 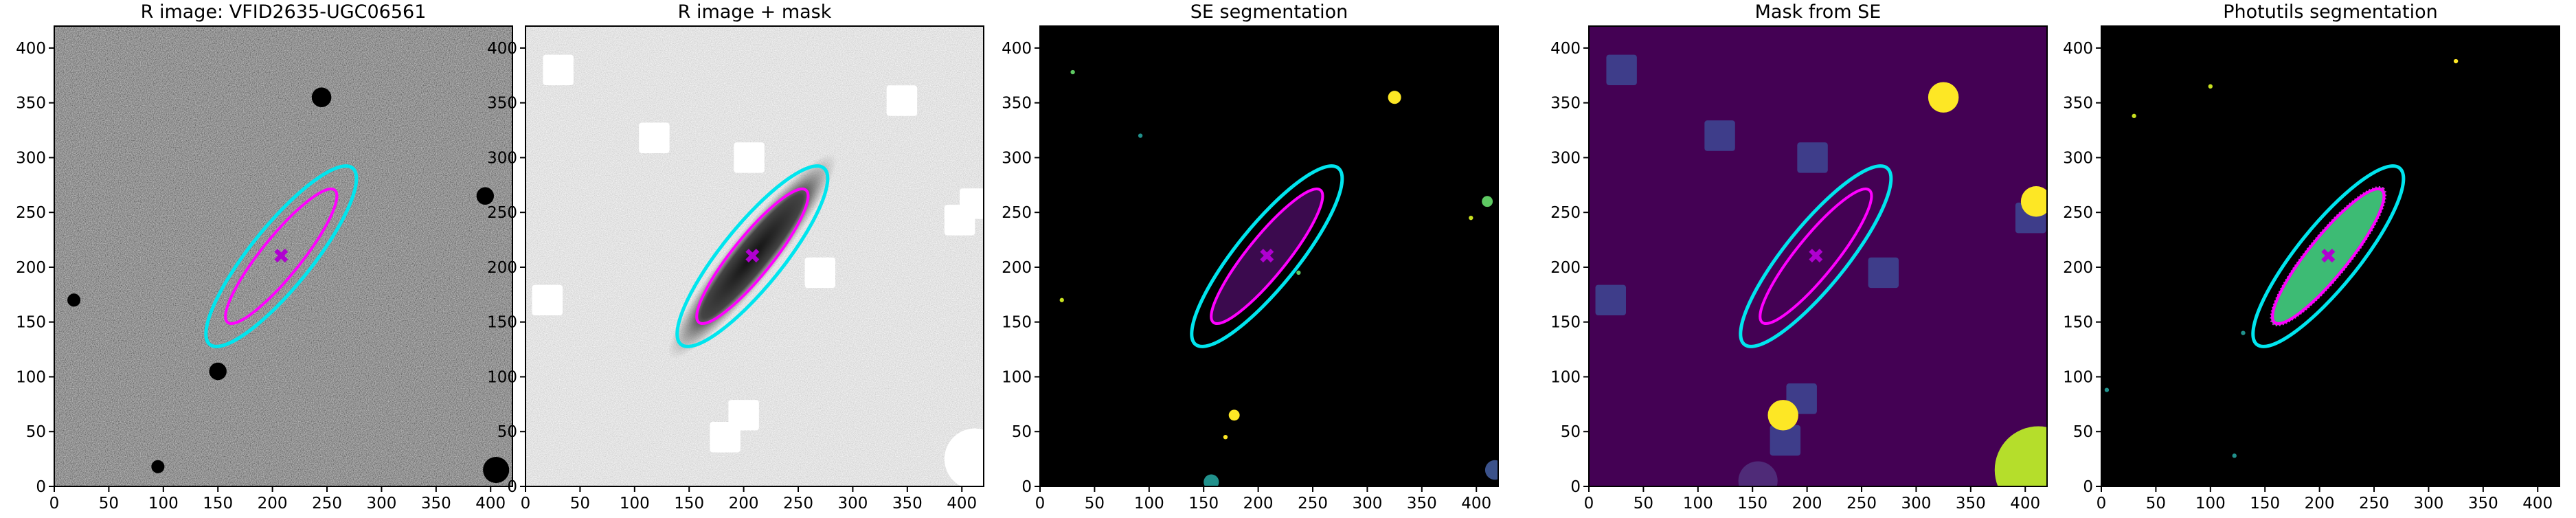 I want to click on segment, so click(x=2328, y=256).